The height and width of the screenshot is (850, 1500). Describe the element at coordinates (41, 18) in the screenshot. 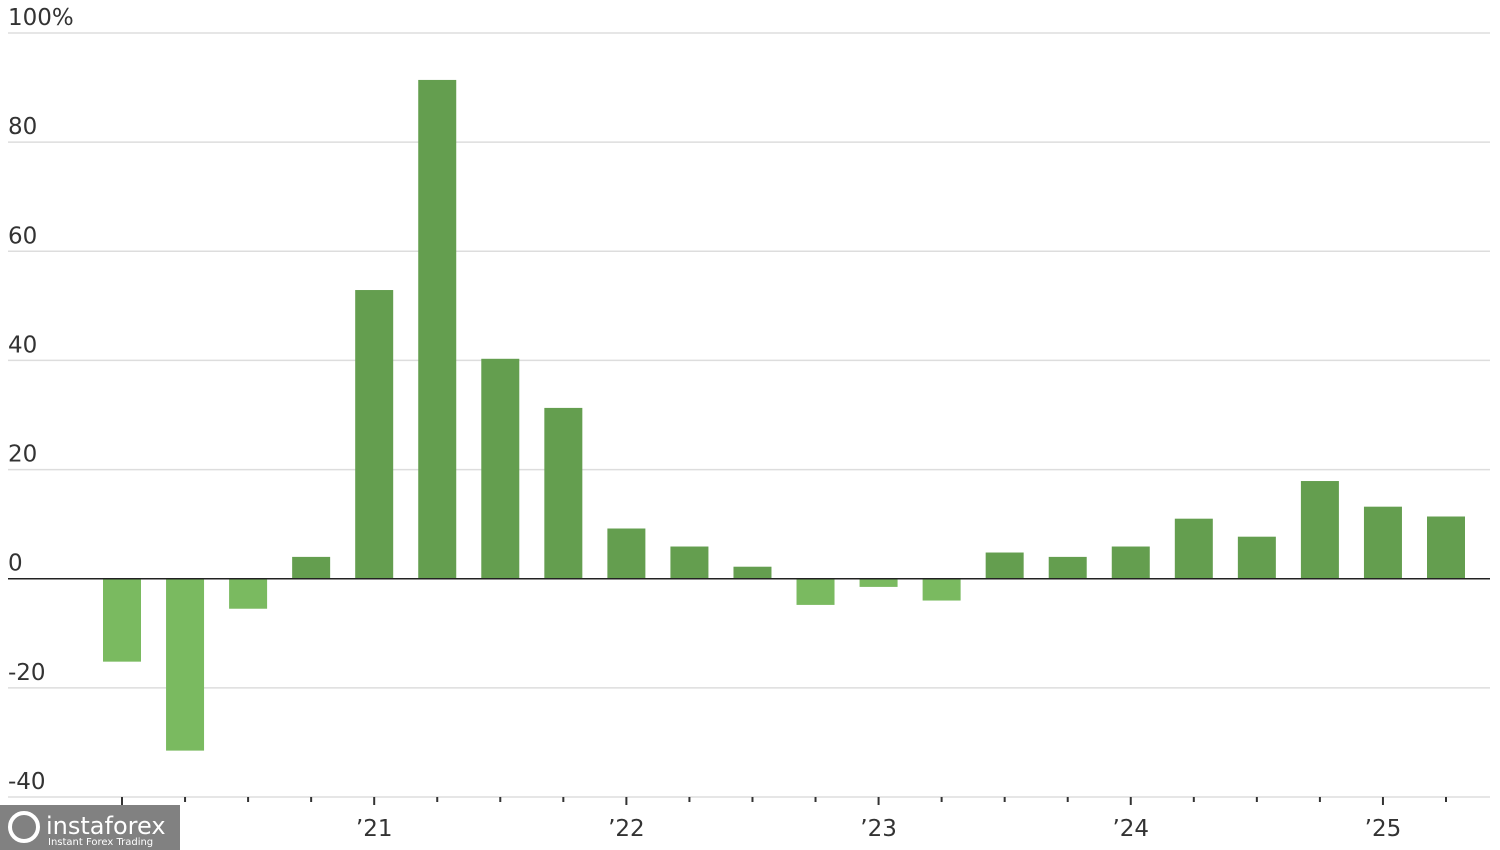

I see `y-tick-label: 100%` at that location.